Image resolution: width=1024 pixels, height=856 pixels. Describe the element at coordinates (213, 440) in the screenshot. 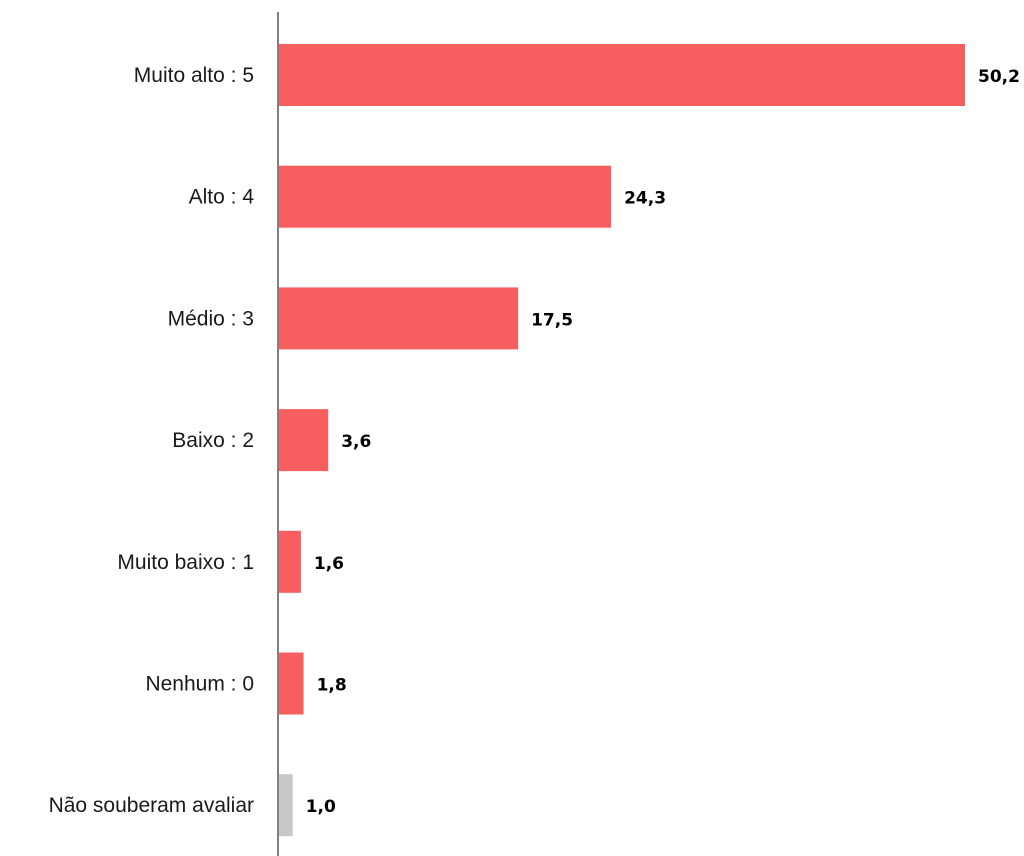

I see `category-label: Baixo : 2` at that location.